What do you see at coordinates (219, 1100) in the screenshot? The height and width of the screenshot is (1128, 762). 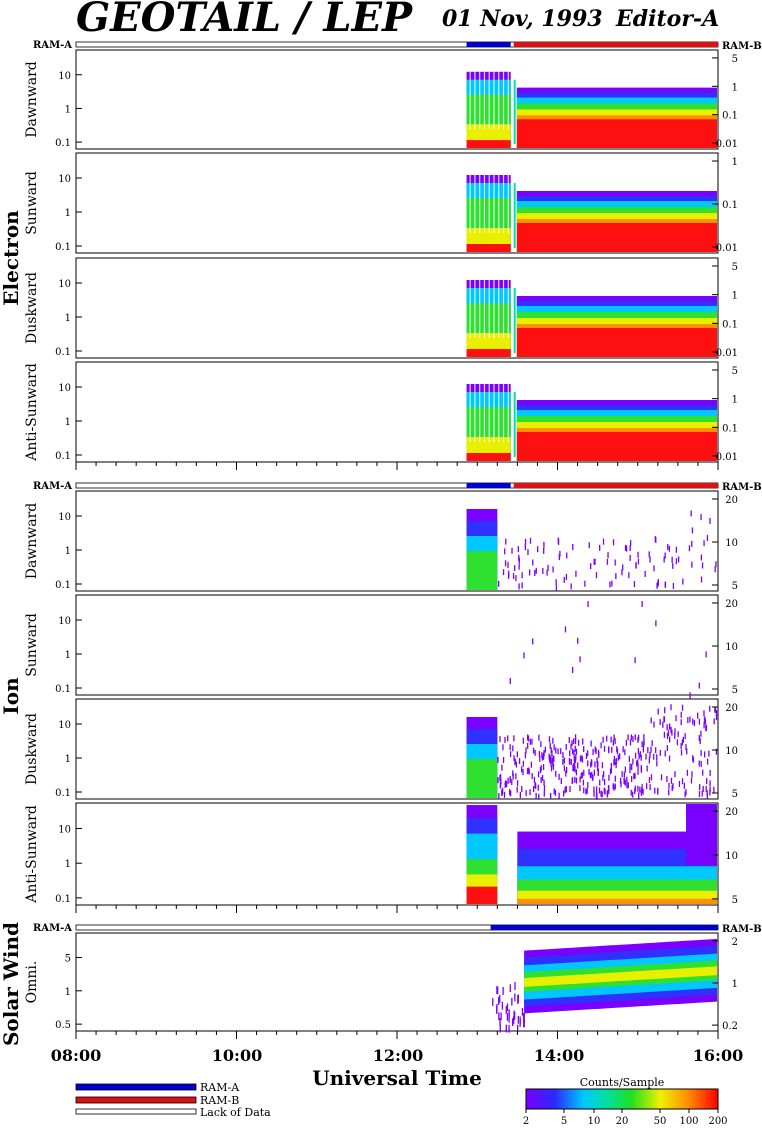 I see `legend-label-ram-b: RAM-B` at bounding box center [219, 1100].